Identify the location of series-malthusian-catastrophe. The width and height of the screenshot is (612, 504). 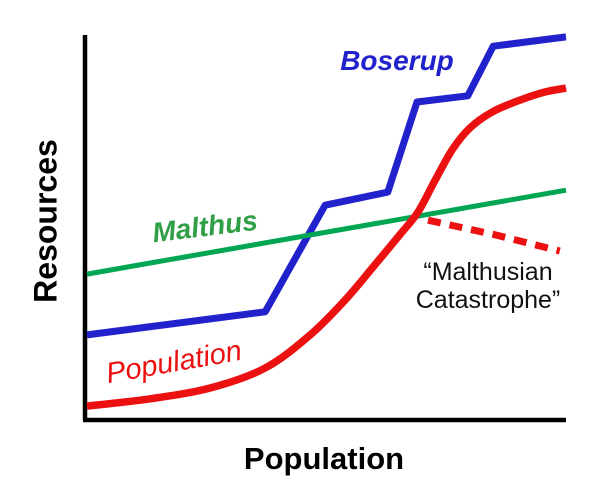
(494, 235).